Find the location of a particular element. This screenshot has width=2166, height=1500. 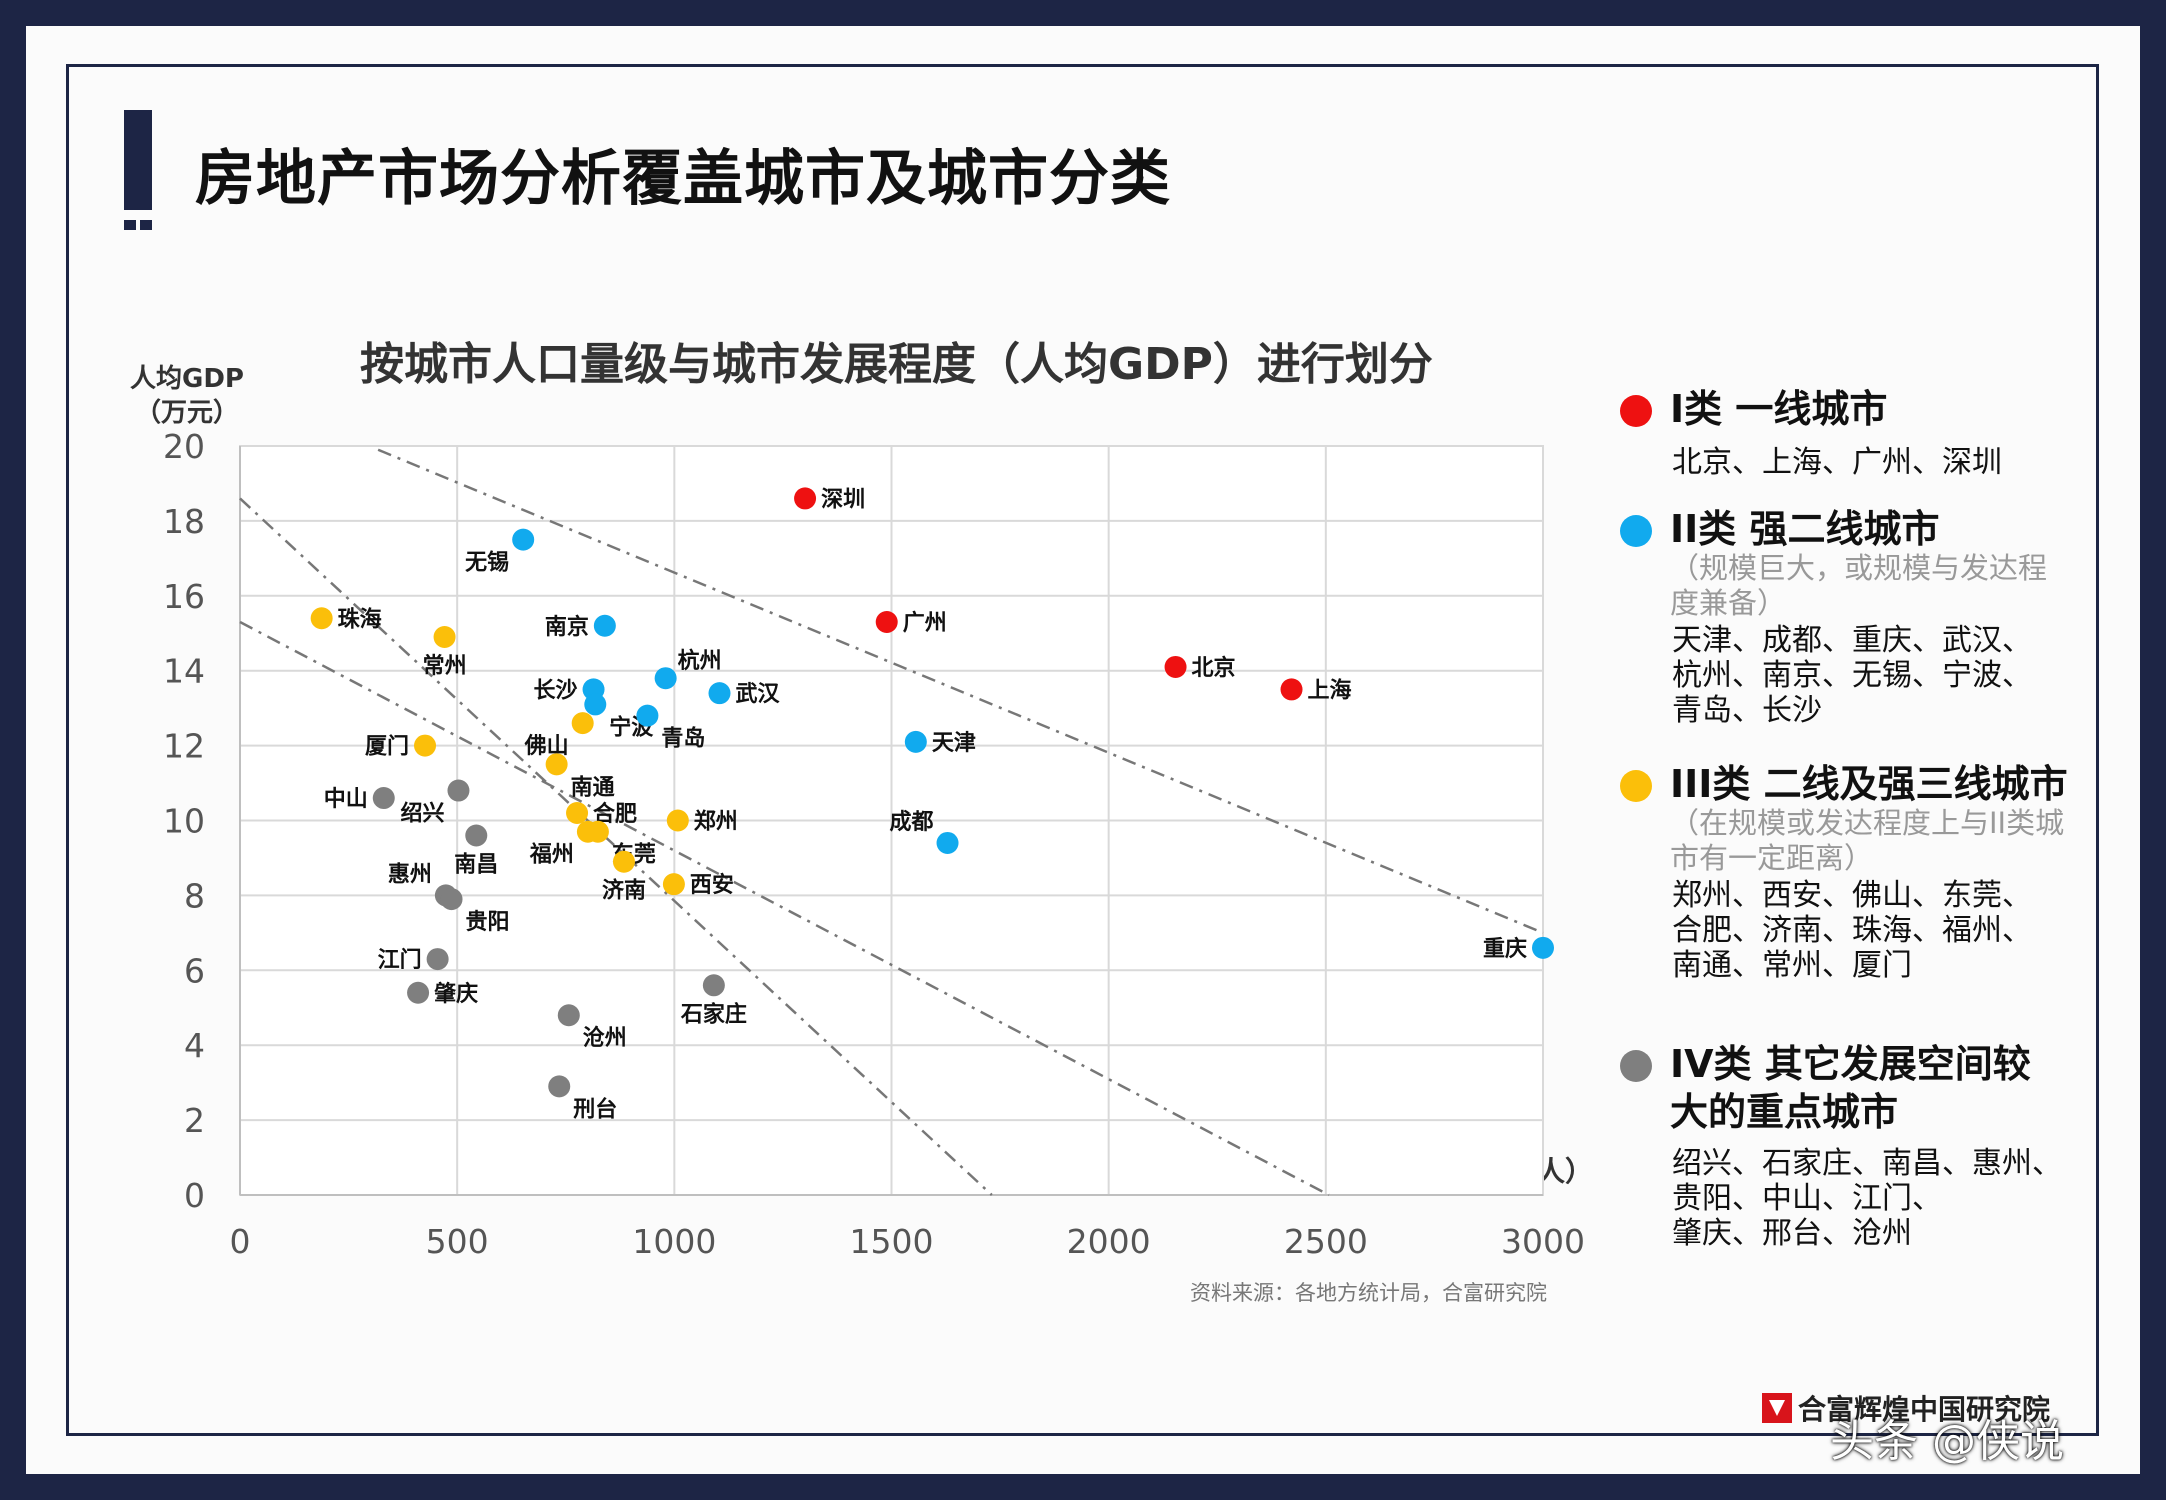

title-bar-dots-icon is located at coordinates (138, 225).